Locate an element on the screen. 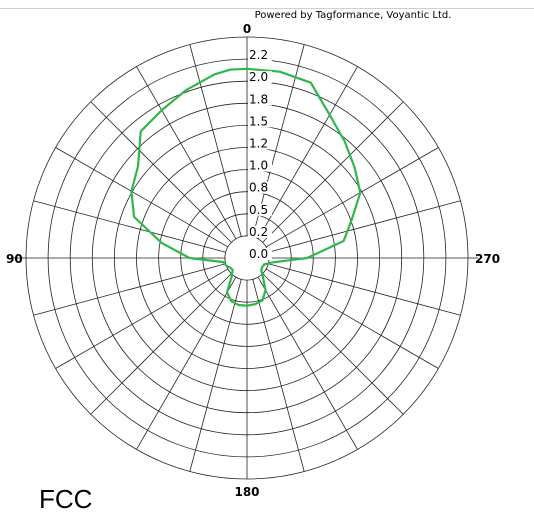 Image resolution: width=534 pixels, height=520 pixels. radial-tick-label: 1.8 is located at coordinates (258, 99).